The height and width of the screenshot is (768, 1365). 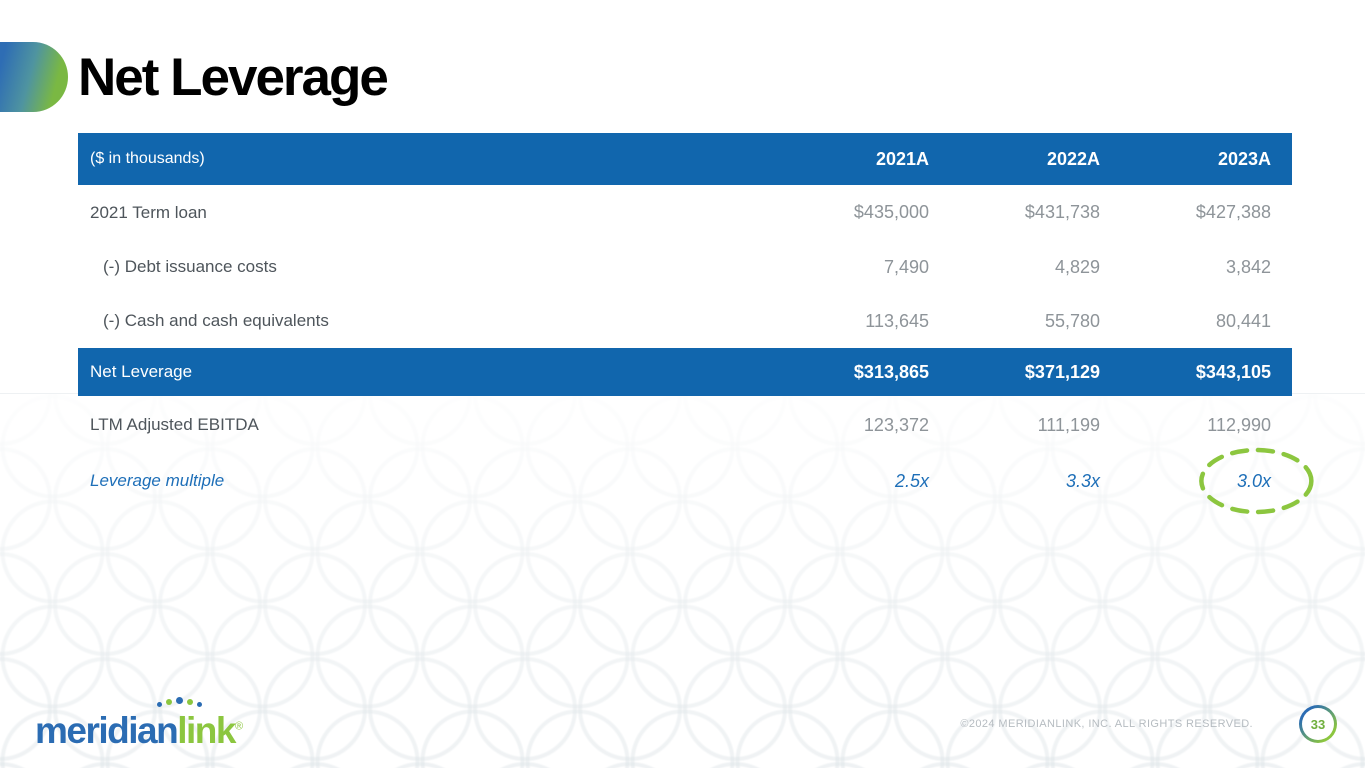 I want to click on row-value: 123,372, so click(x=896, y=424).